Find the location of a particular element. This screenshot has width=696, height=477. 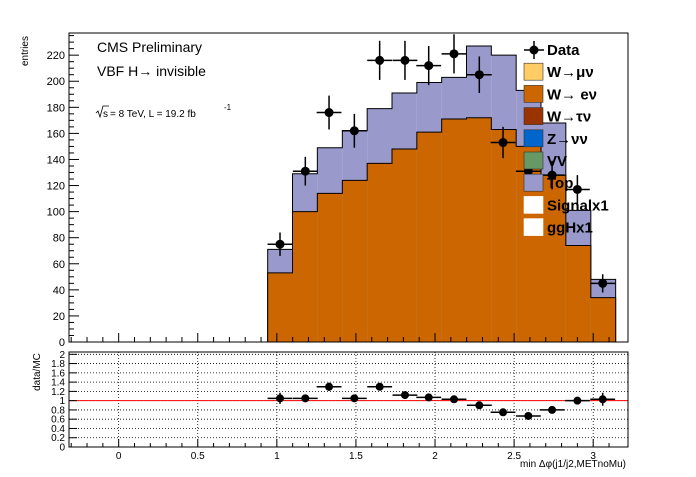

legend-label-w-: W→μν is located at coordinates (570, 72).